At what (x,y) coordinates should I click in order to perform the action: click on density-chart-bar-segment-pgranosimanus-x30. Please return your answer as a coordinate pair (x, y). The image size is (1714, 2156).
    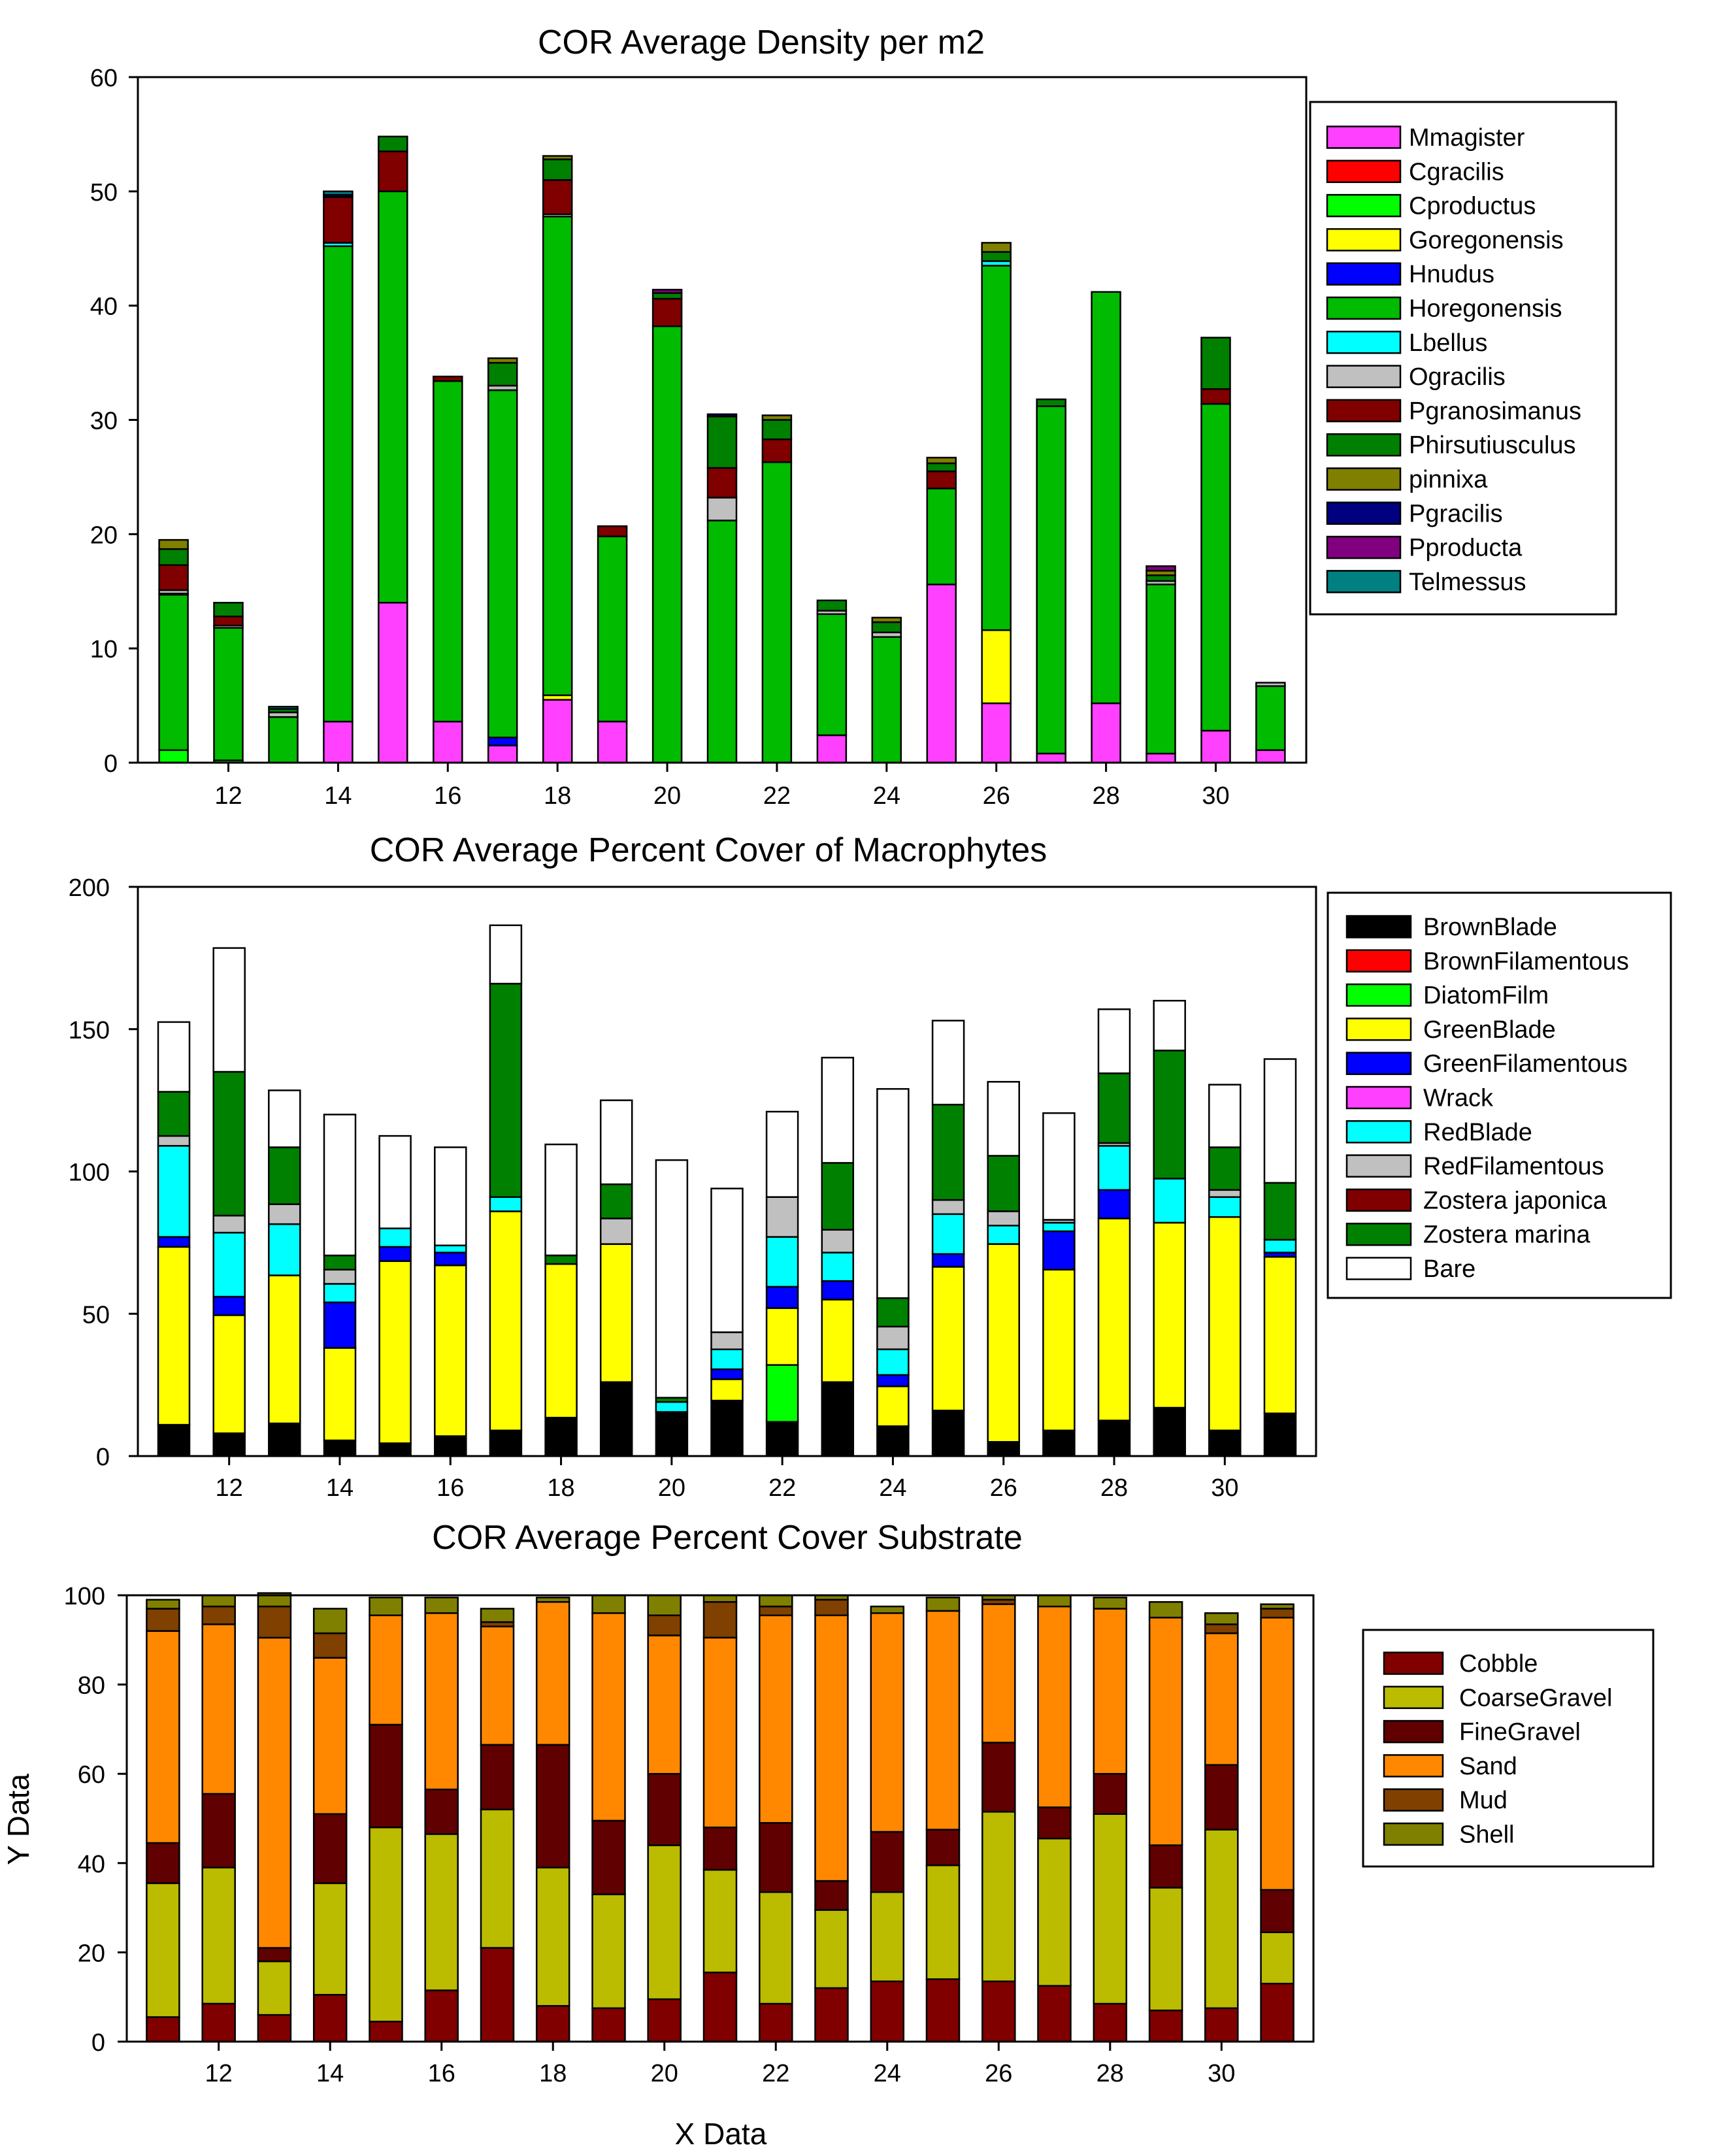
    Looking at the image, I should click on (1215, 396).